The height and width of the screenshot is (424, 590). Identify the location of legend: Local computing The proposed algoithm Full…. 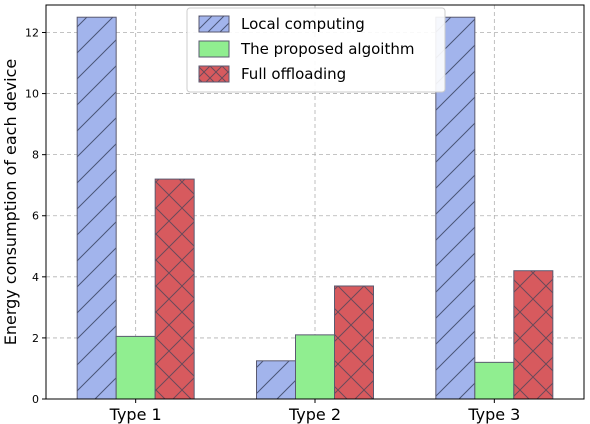
(316, 50).